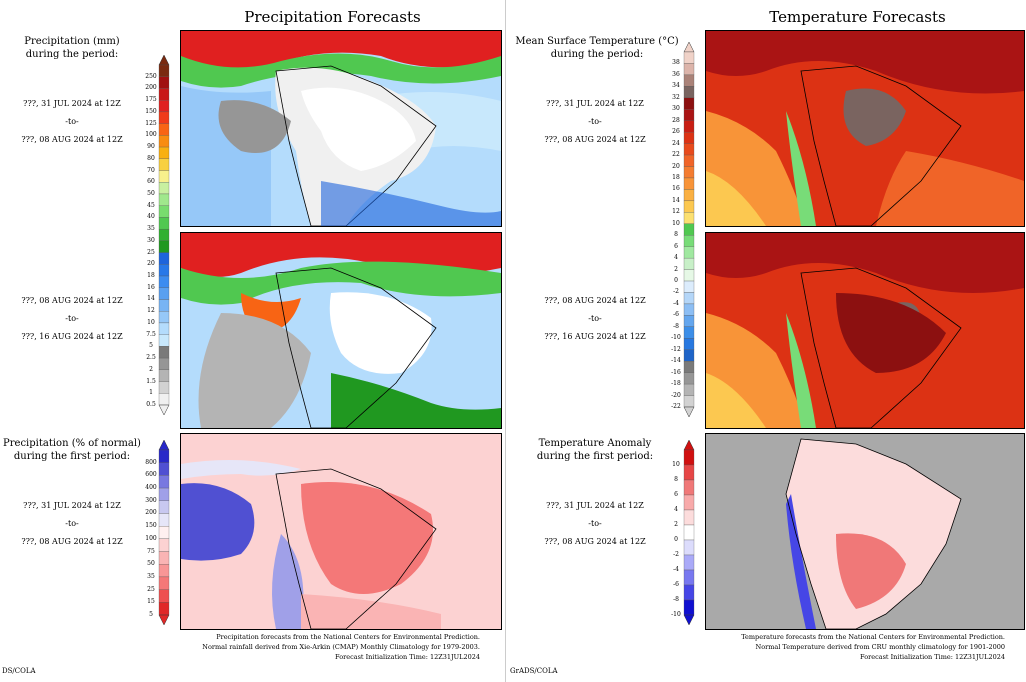 This screenshot has height=682, width=1026. What do you see at coordinates (689, 445) in the screenshot?
I see `anom-colorbar-top-arrow` at bounding box center [689, 445].